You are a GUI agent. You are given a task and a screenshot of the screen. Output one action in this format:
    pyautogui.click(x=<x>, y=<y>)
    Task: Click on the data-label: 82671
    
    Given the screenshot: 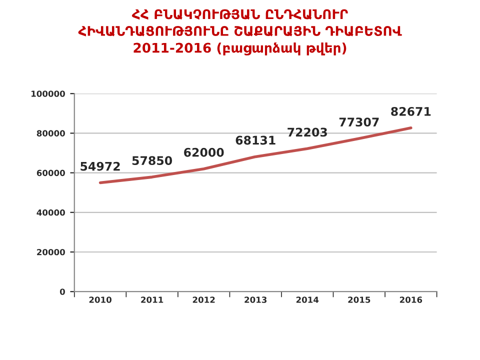 What is the action you would take?
    pyautogui.click(x=411, y=111)
    